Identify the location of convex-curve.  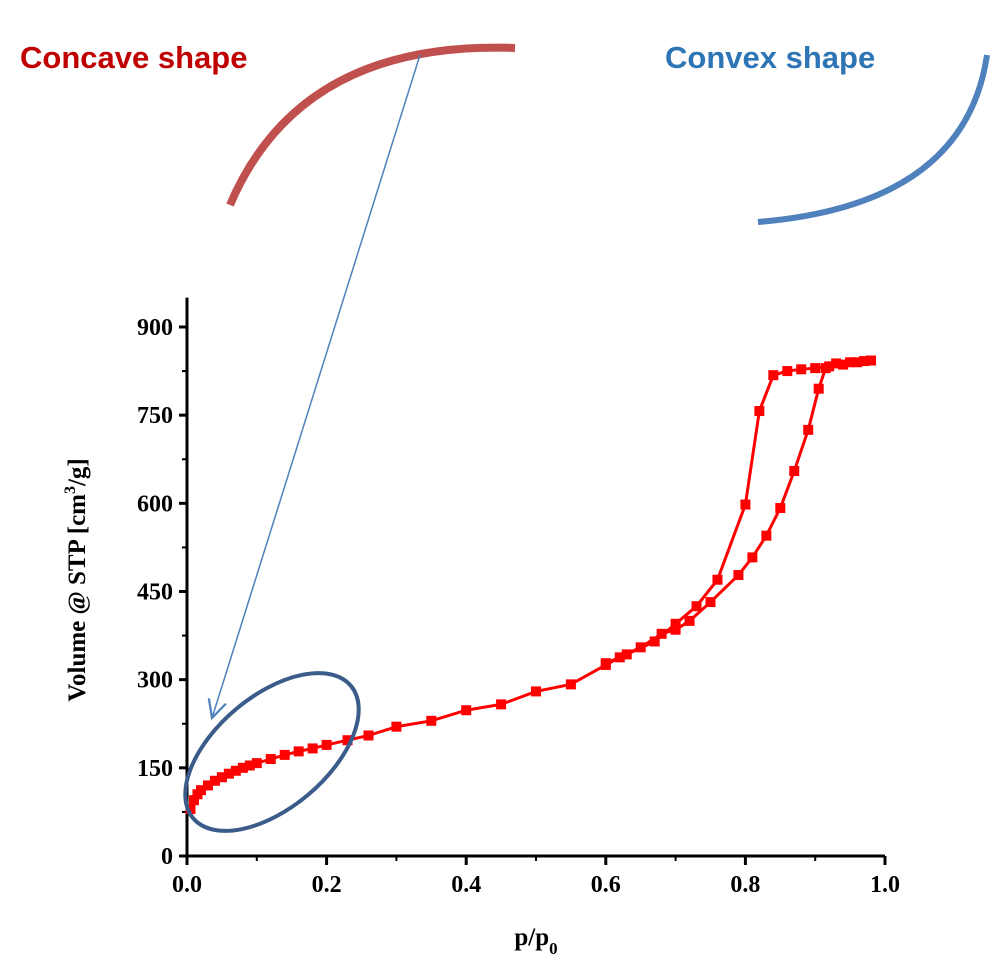
(873, 139).